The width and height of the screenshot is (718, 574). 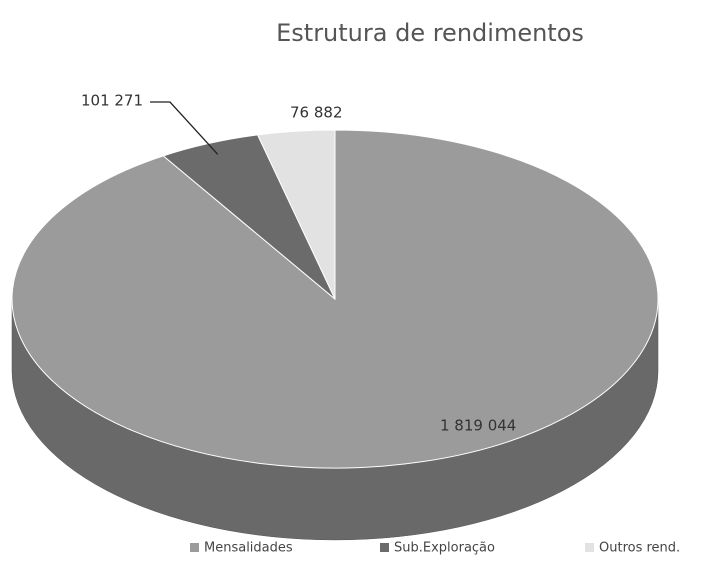 I want to click on leader-line, so click(x=184, y=128).